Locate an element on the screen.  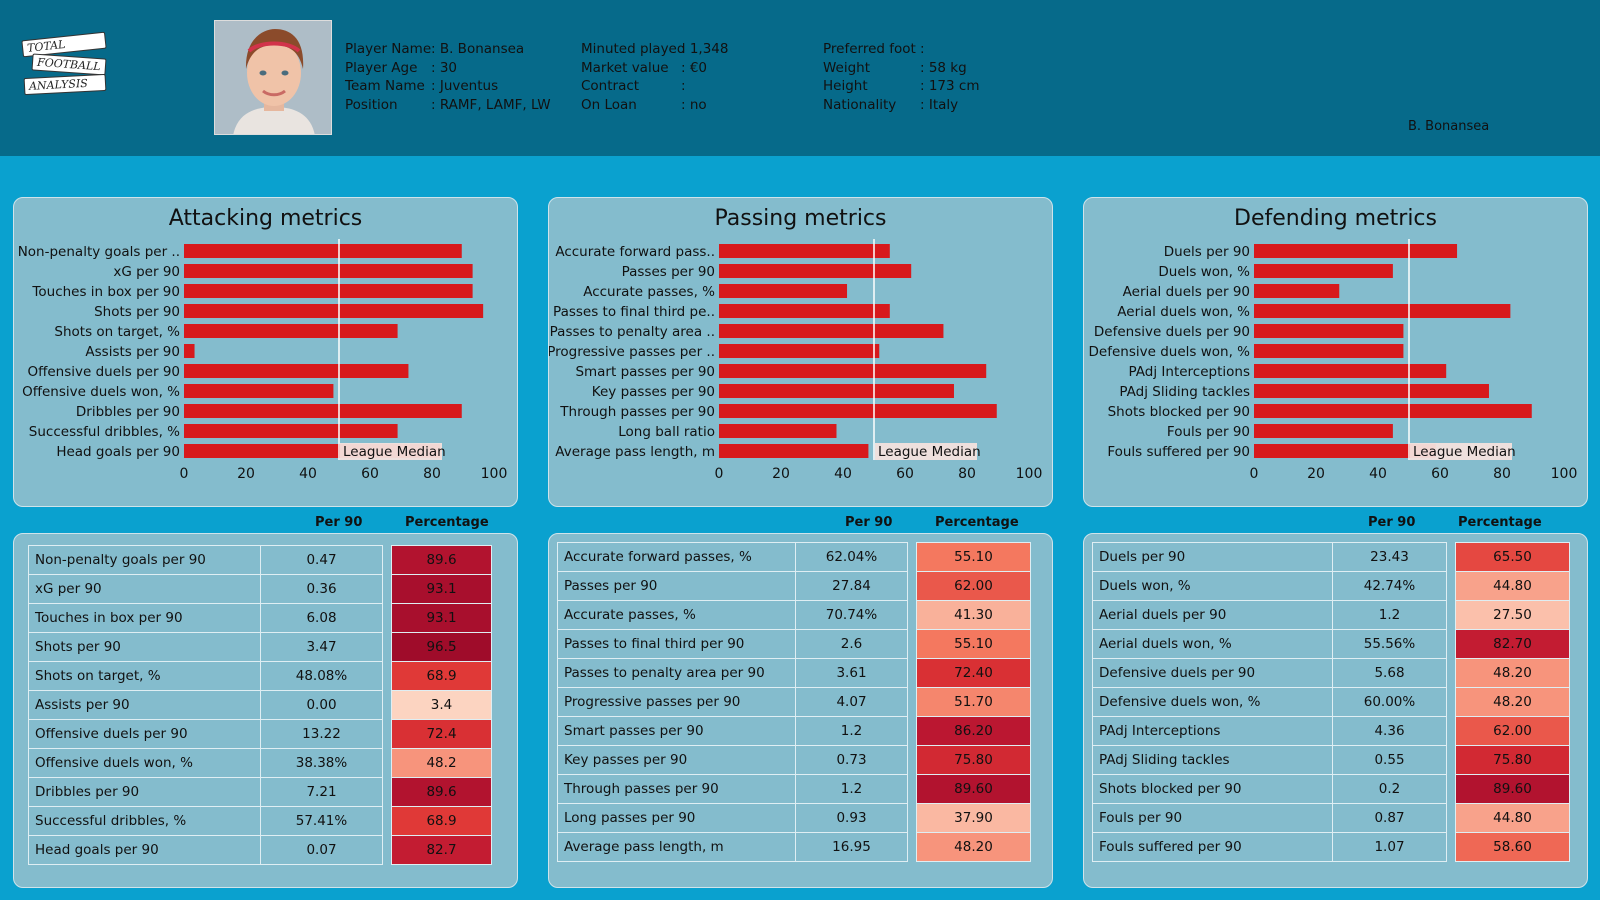
table-row: Accurate passes, % 70.74% 41.30 is located at coordinates (794, 615).